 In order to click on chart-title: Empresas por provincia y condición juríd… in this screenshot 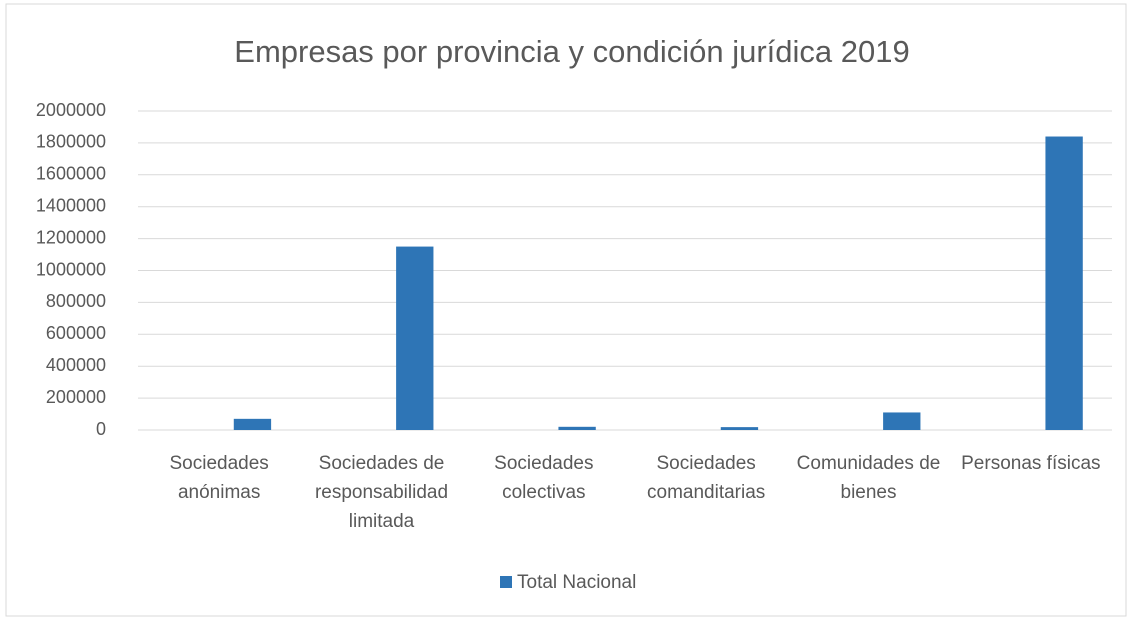, I will do `click(571, 51)`.